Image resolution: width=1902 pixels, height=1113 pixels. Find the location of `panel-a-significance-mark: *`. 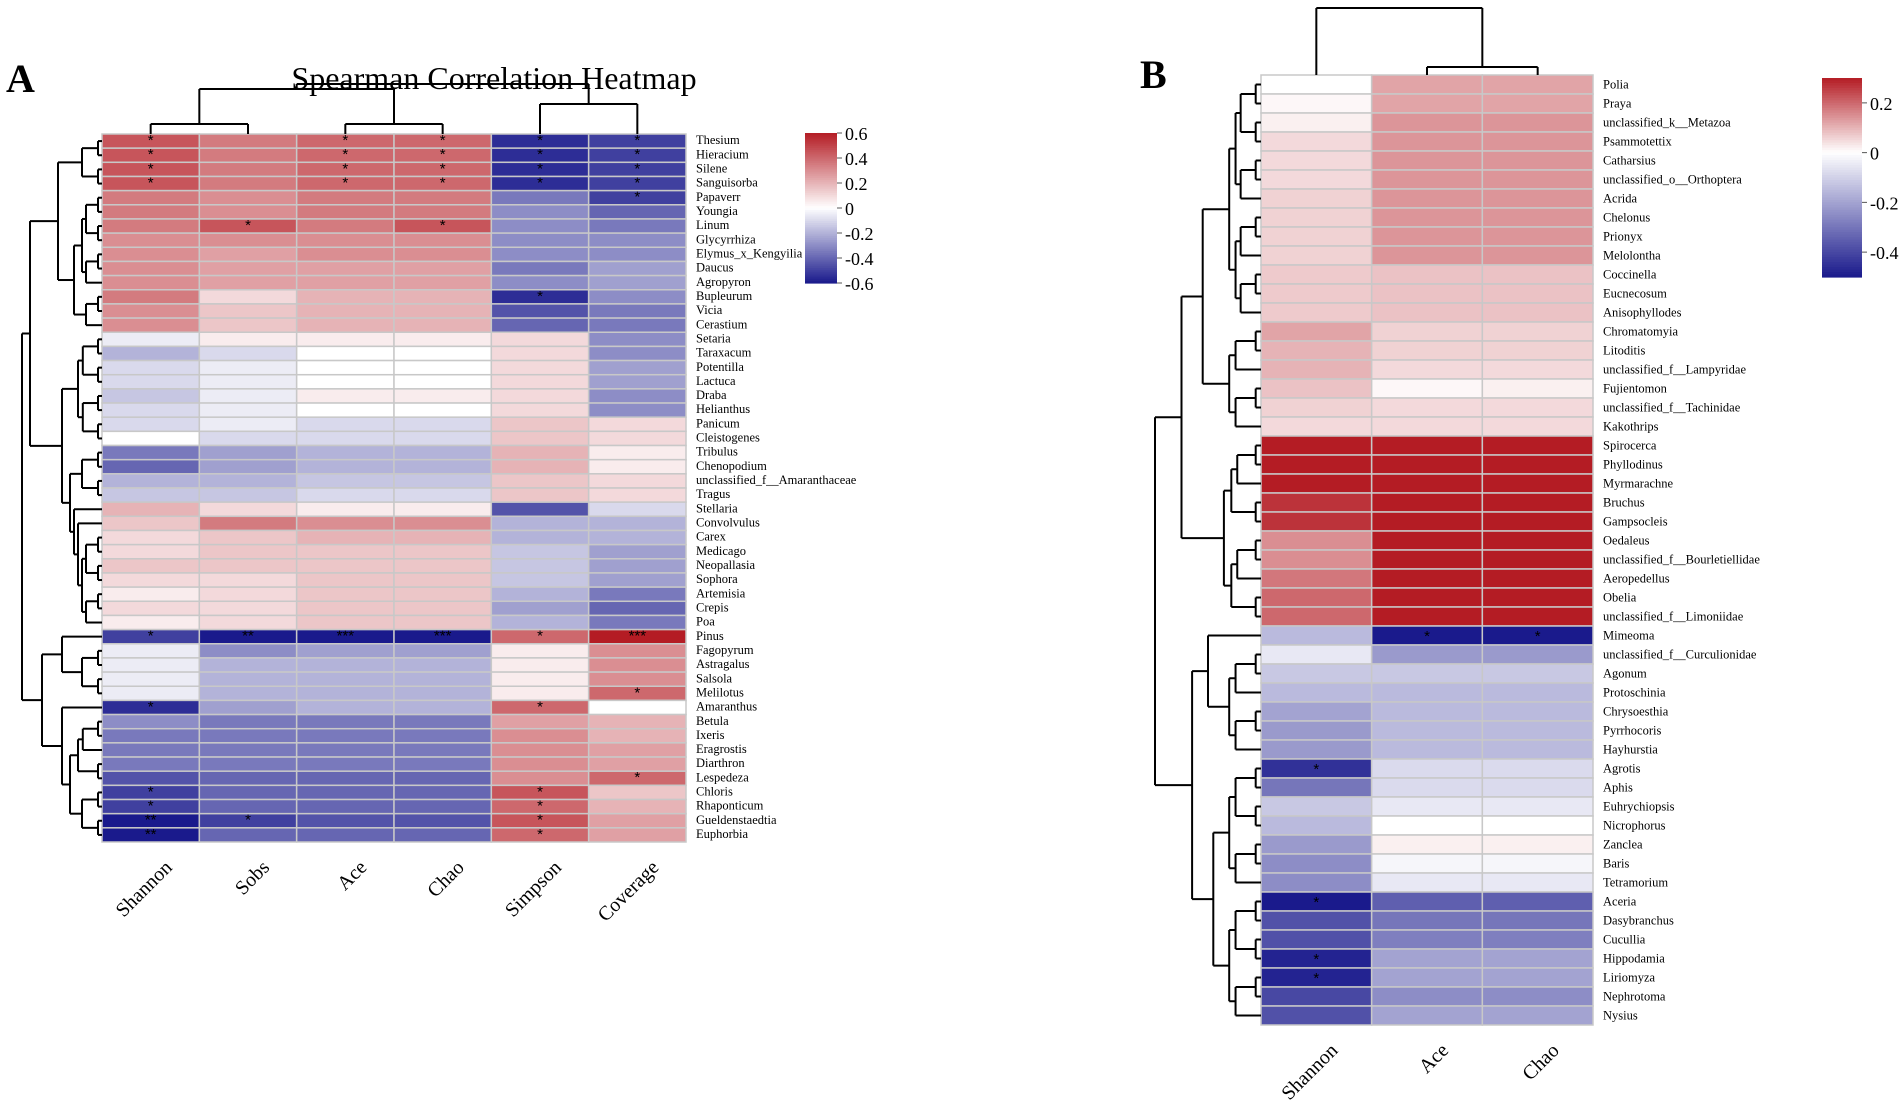

panel-a-significance-mark: * is located at coordinates (151, 183).